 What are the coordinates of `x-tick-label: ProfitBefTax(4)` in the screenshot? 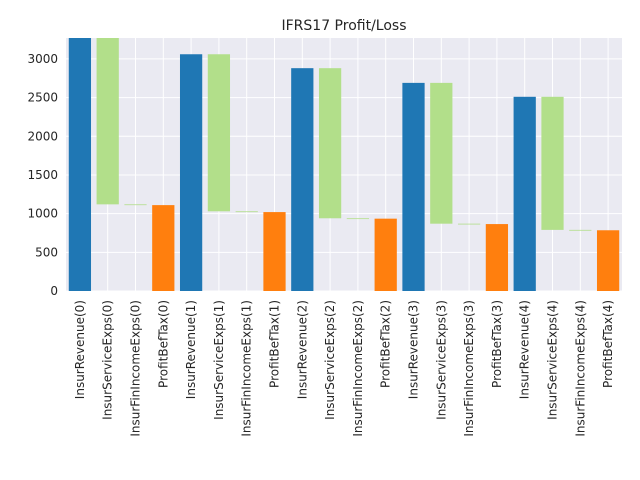 It's located at (608, 344).